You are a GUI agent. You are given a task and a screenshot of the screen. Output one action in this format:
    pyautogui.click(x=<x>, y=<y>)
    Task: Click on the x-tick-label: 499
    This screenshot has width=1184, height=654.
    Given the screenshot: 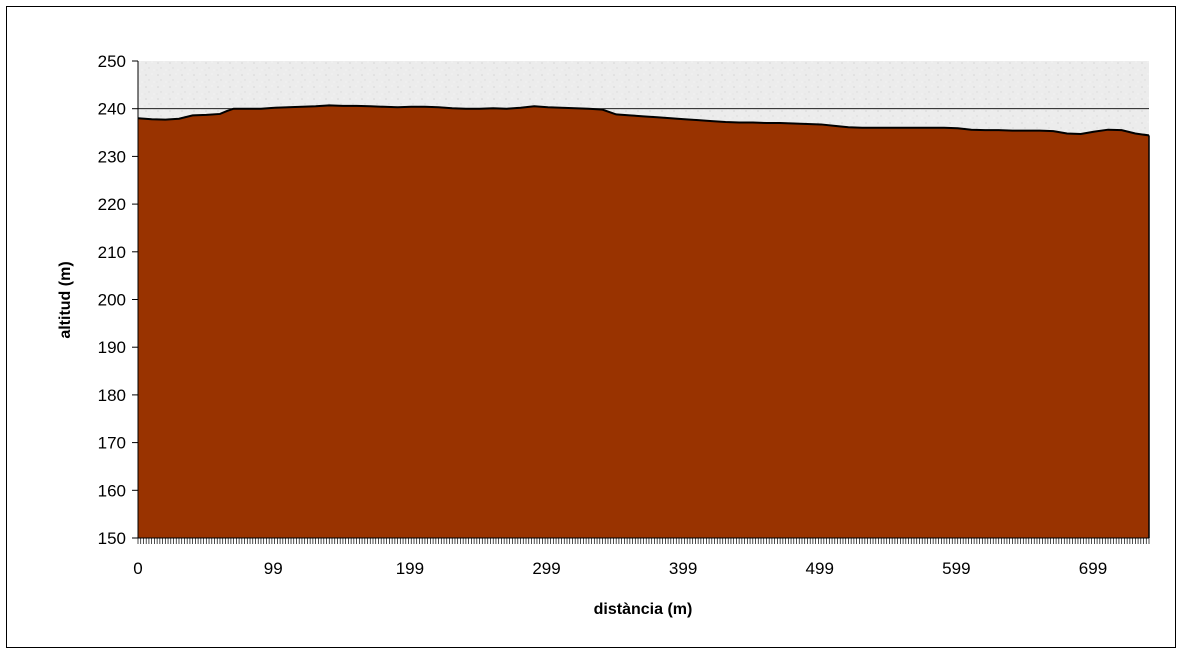 What is the action you would take?
    pyautogui.click(x=820, y=568)
    